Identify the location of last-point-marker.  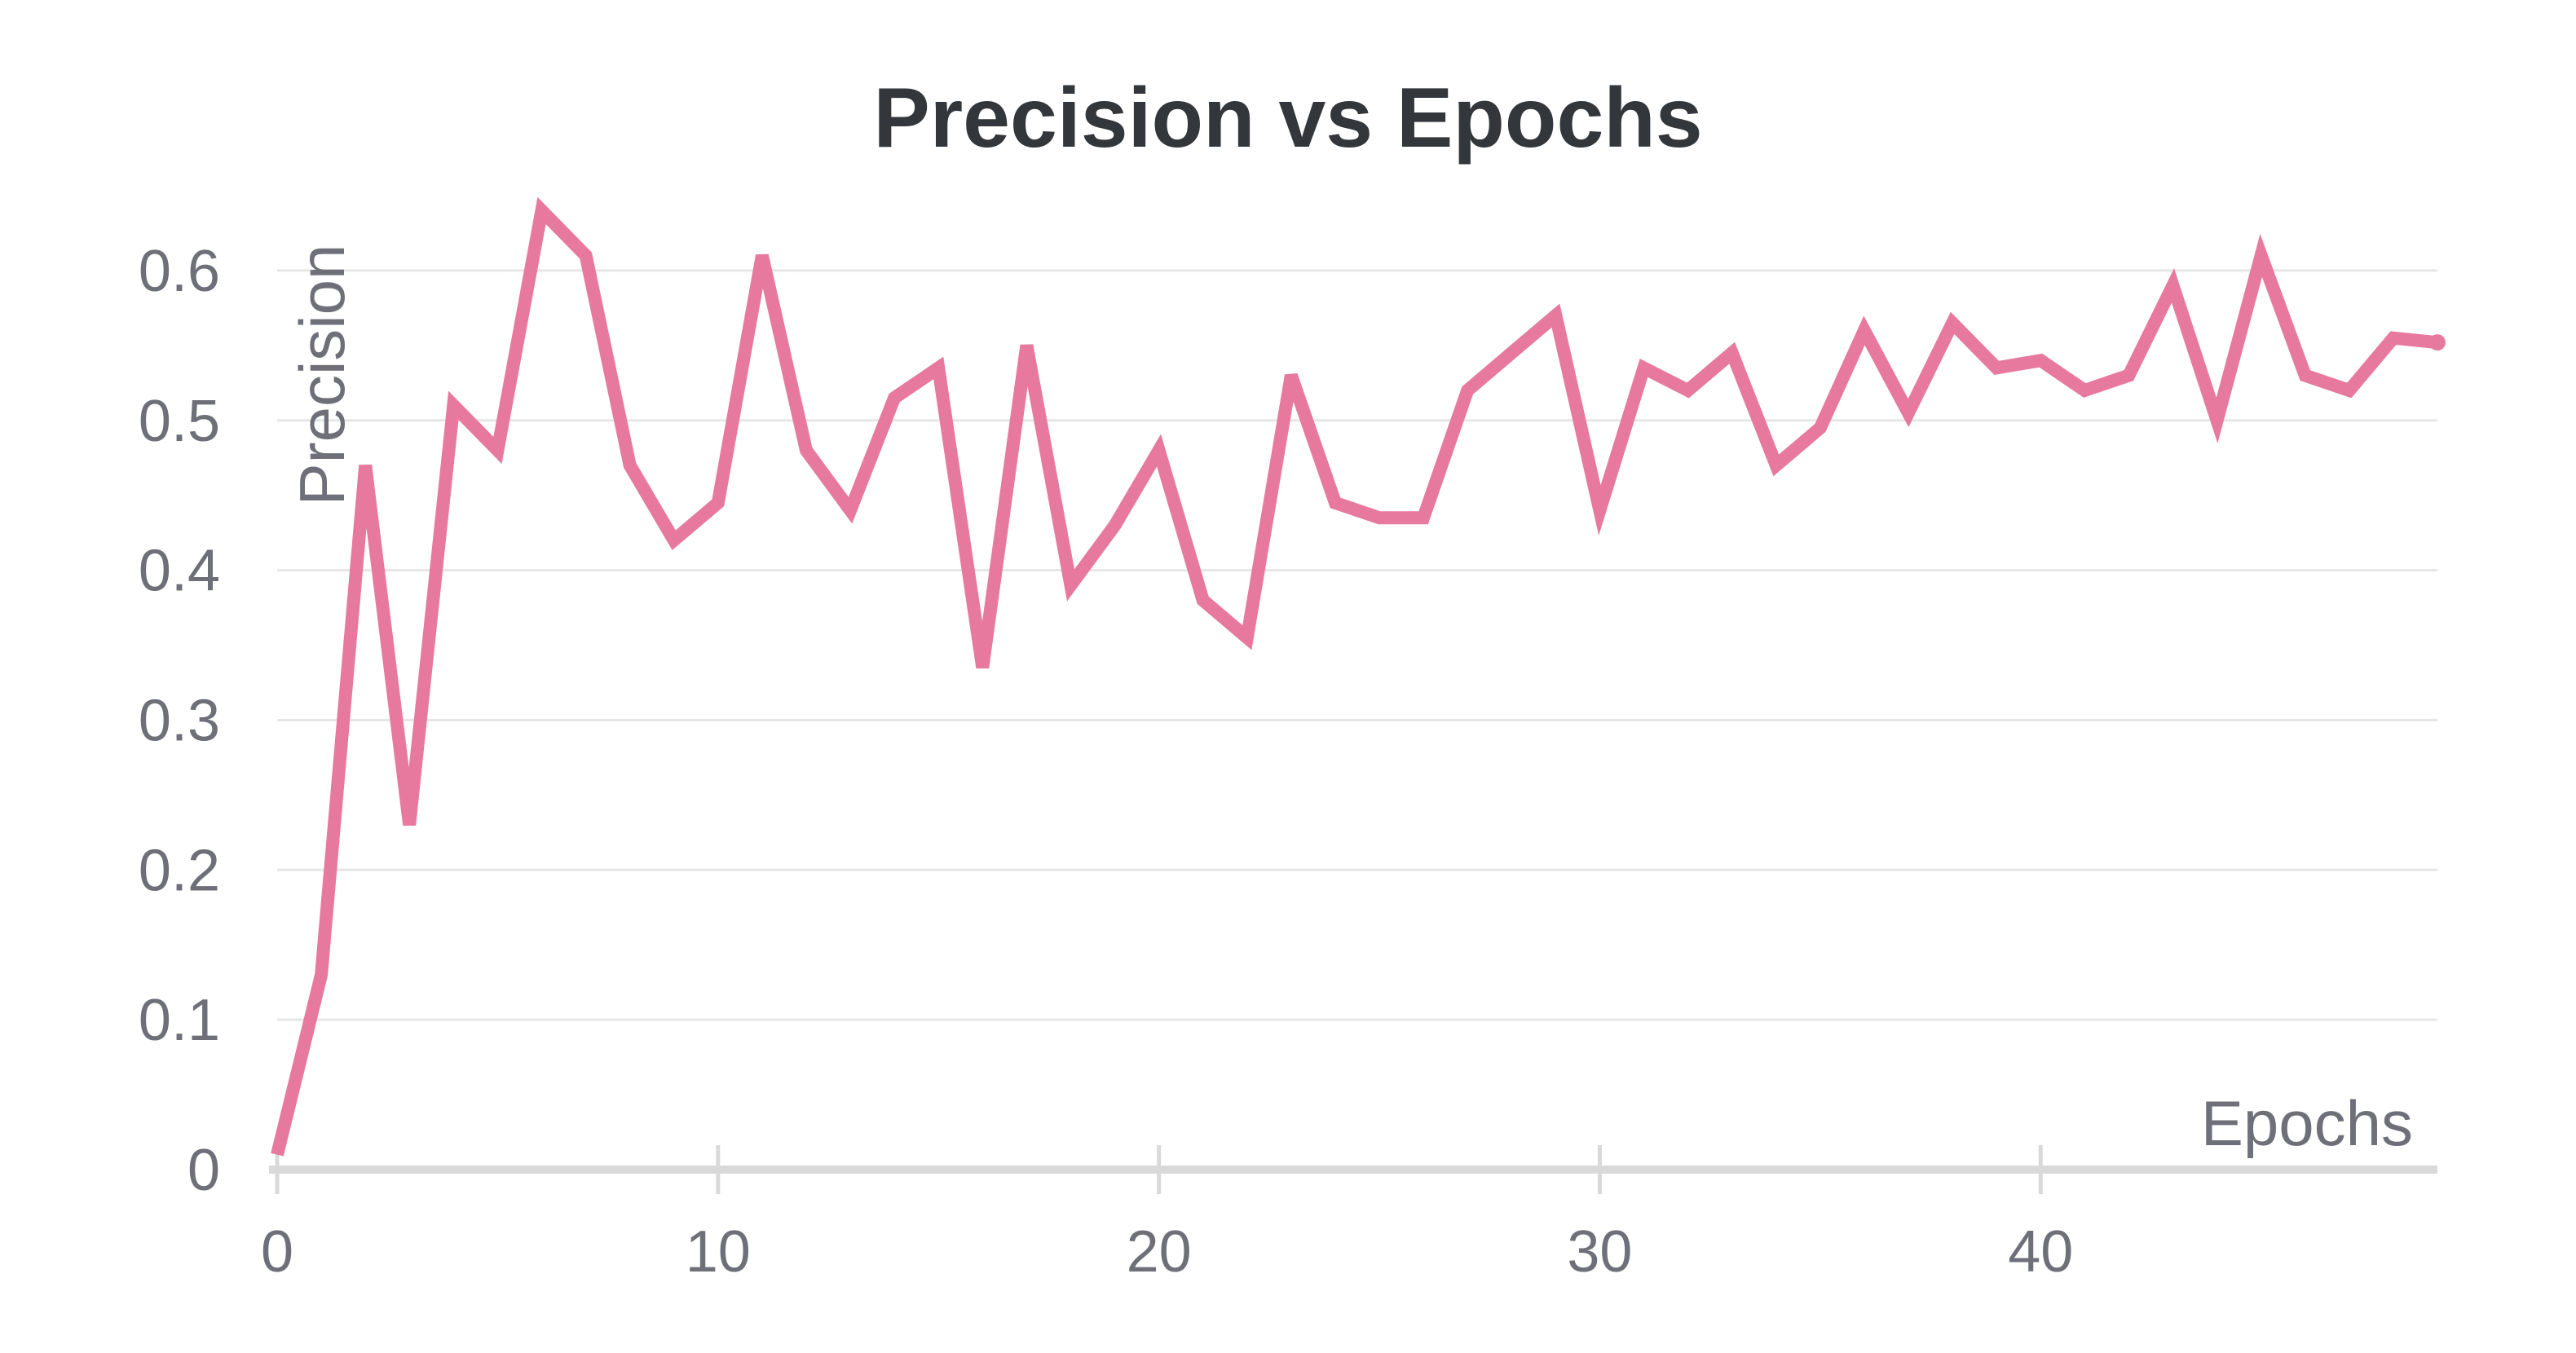
(2437, 342).